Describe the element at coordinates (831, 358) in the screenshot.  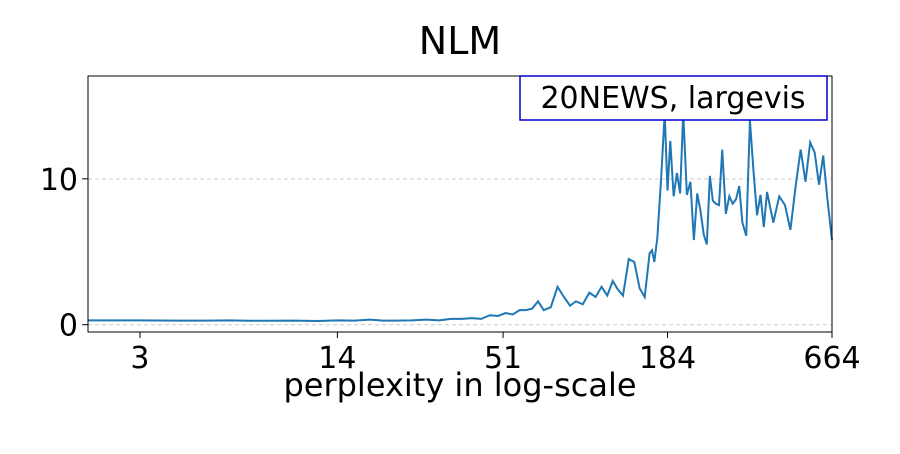
I see `x-tick-label: 664` at that location.